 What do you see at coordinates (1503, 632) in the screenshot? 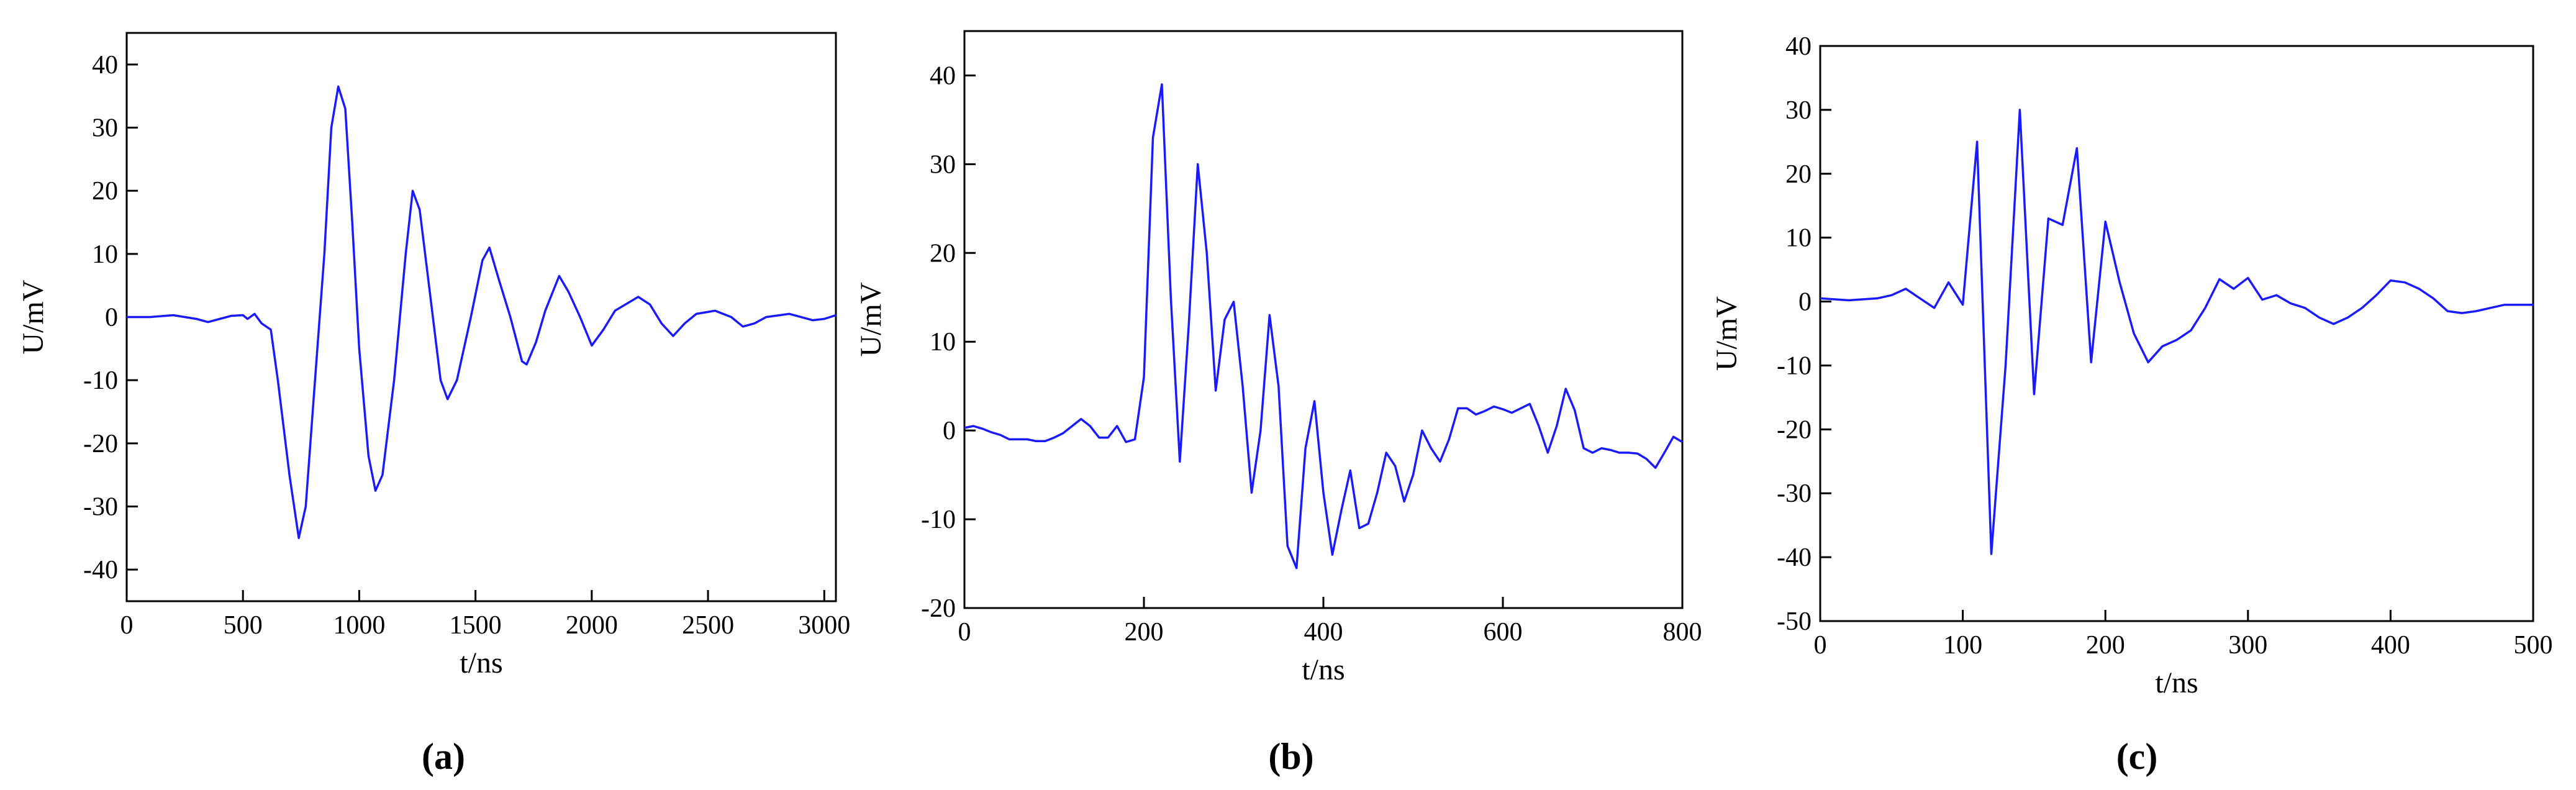
I see `x-tick-label: 600` at bounding box center [1503, 632].